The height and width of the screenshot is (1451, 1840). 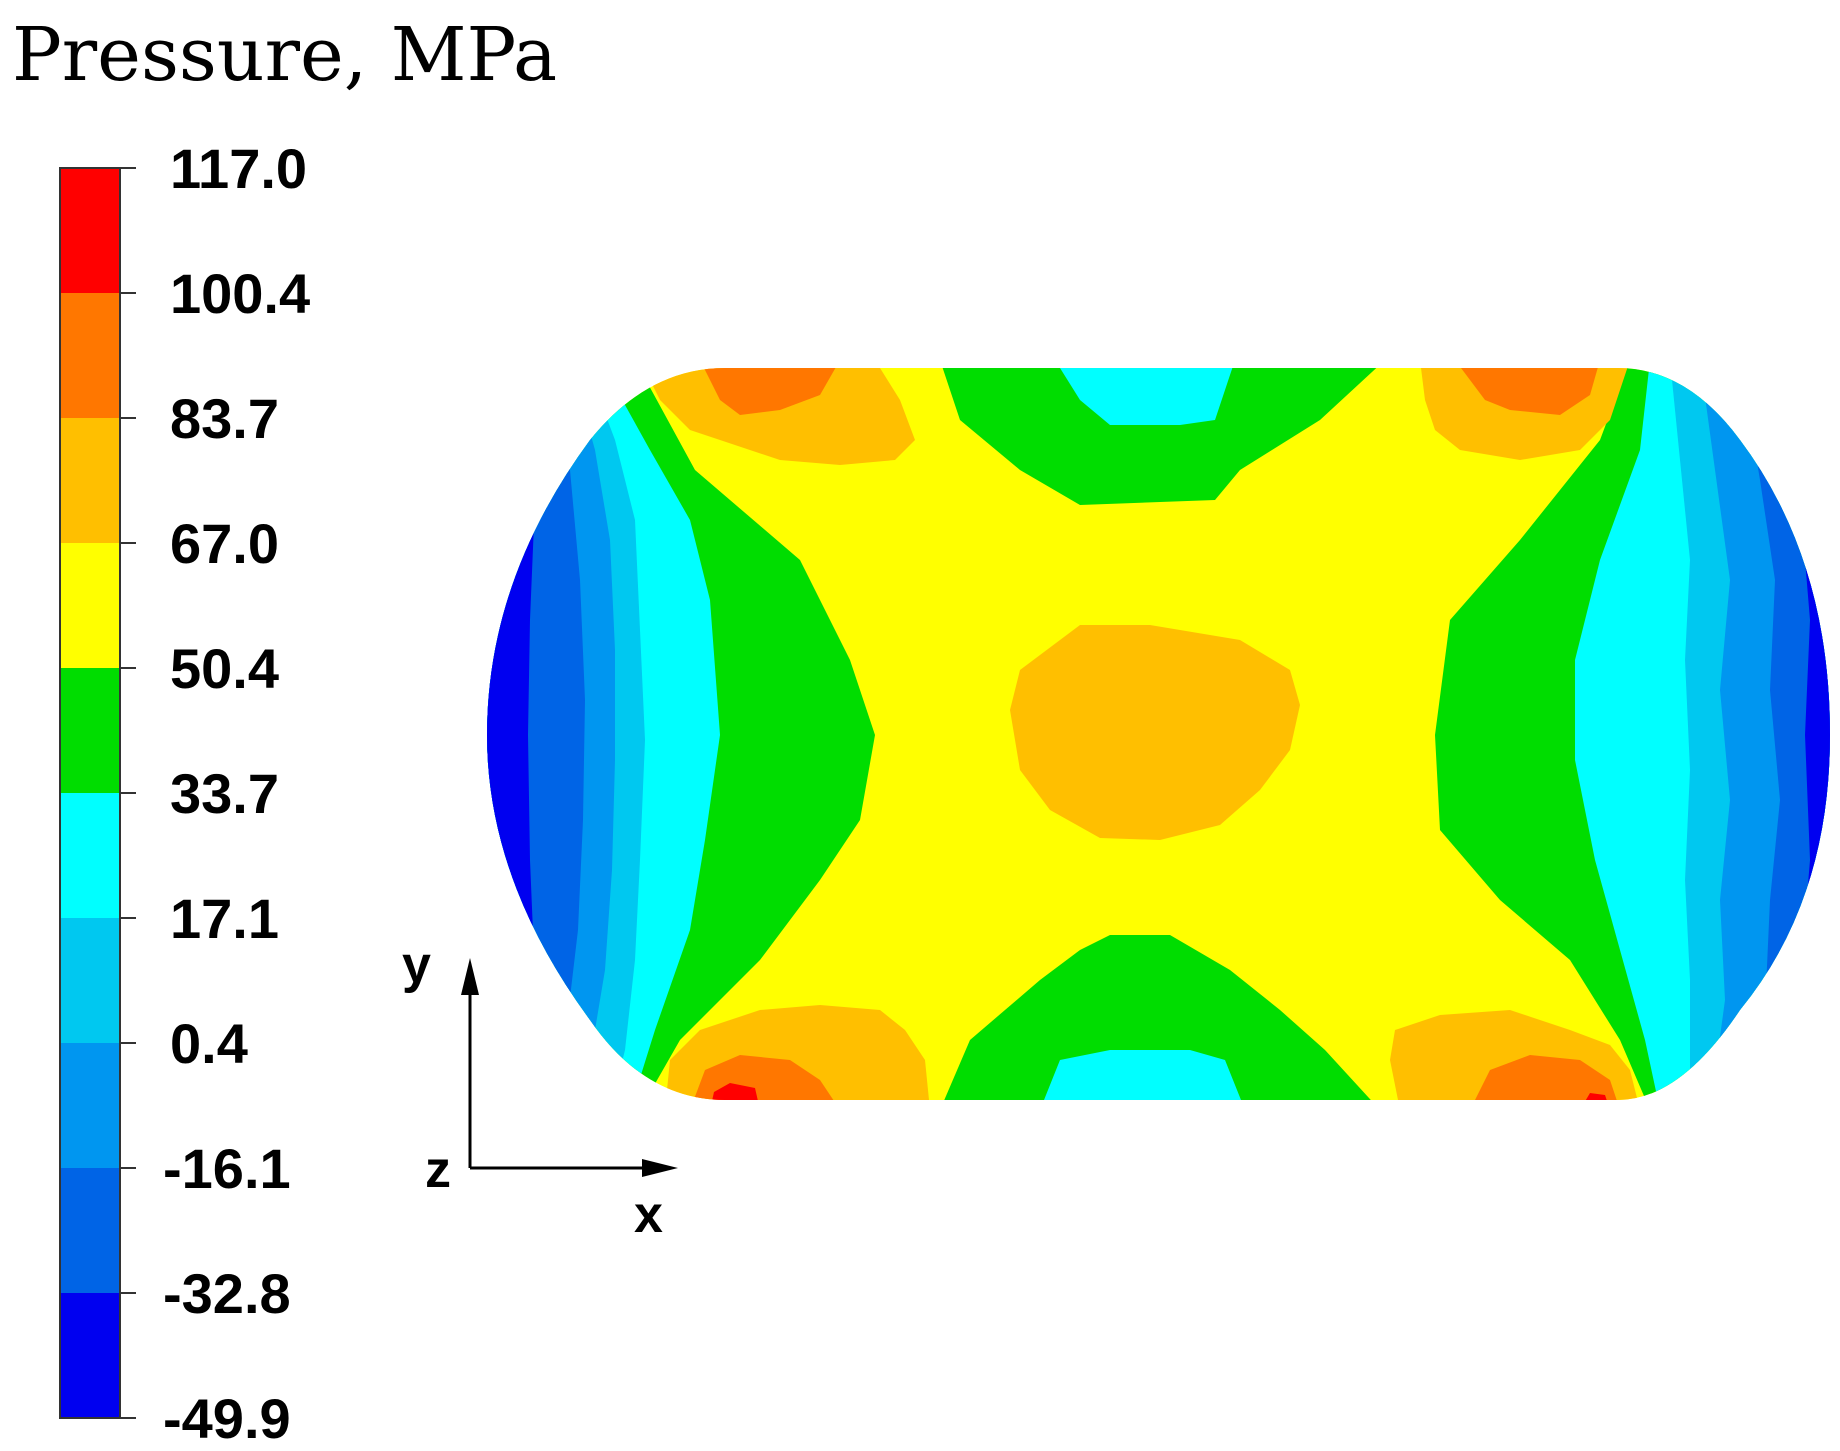 What do you see at coordinates (470, 976) in the screenshot?
I see `y-axis-arrowhead` at bounding box center [470, 976].